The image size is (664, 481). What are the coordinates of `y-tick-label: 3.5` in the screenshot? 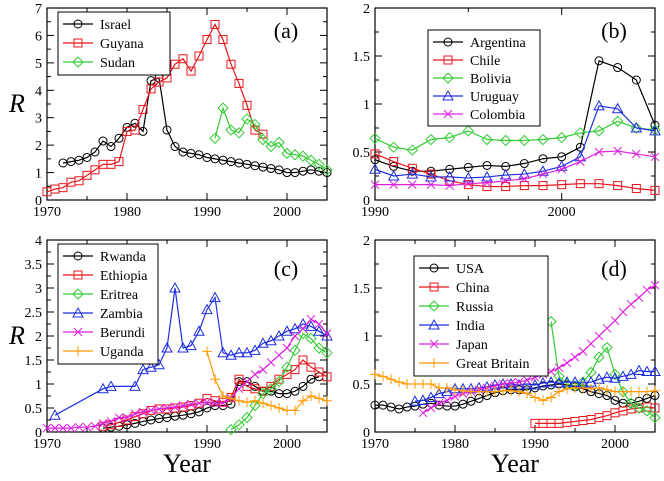 It's located at (34, 265).